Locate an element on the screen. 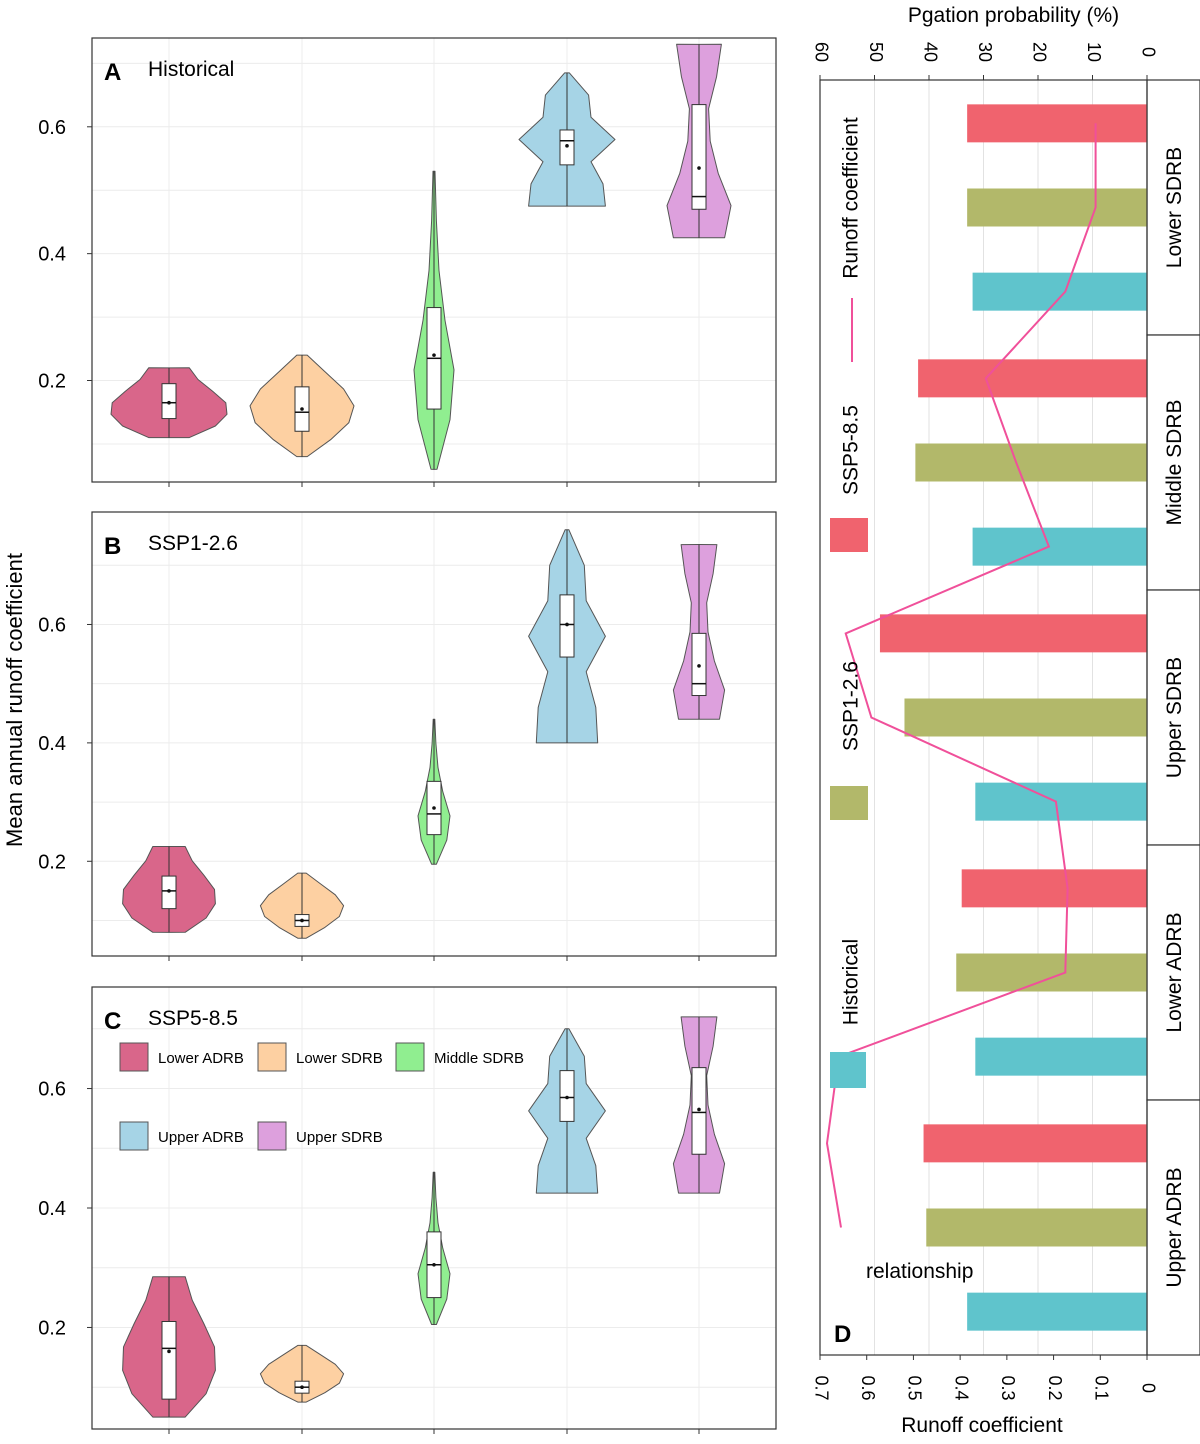 The width and height of the screenshot is (1200, 1444). legend-label-upper-adrb: Upper ADRB is located at coordinates (201, 1137).